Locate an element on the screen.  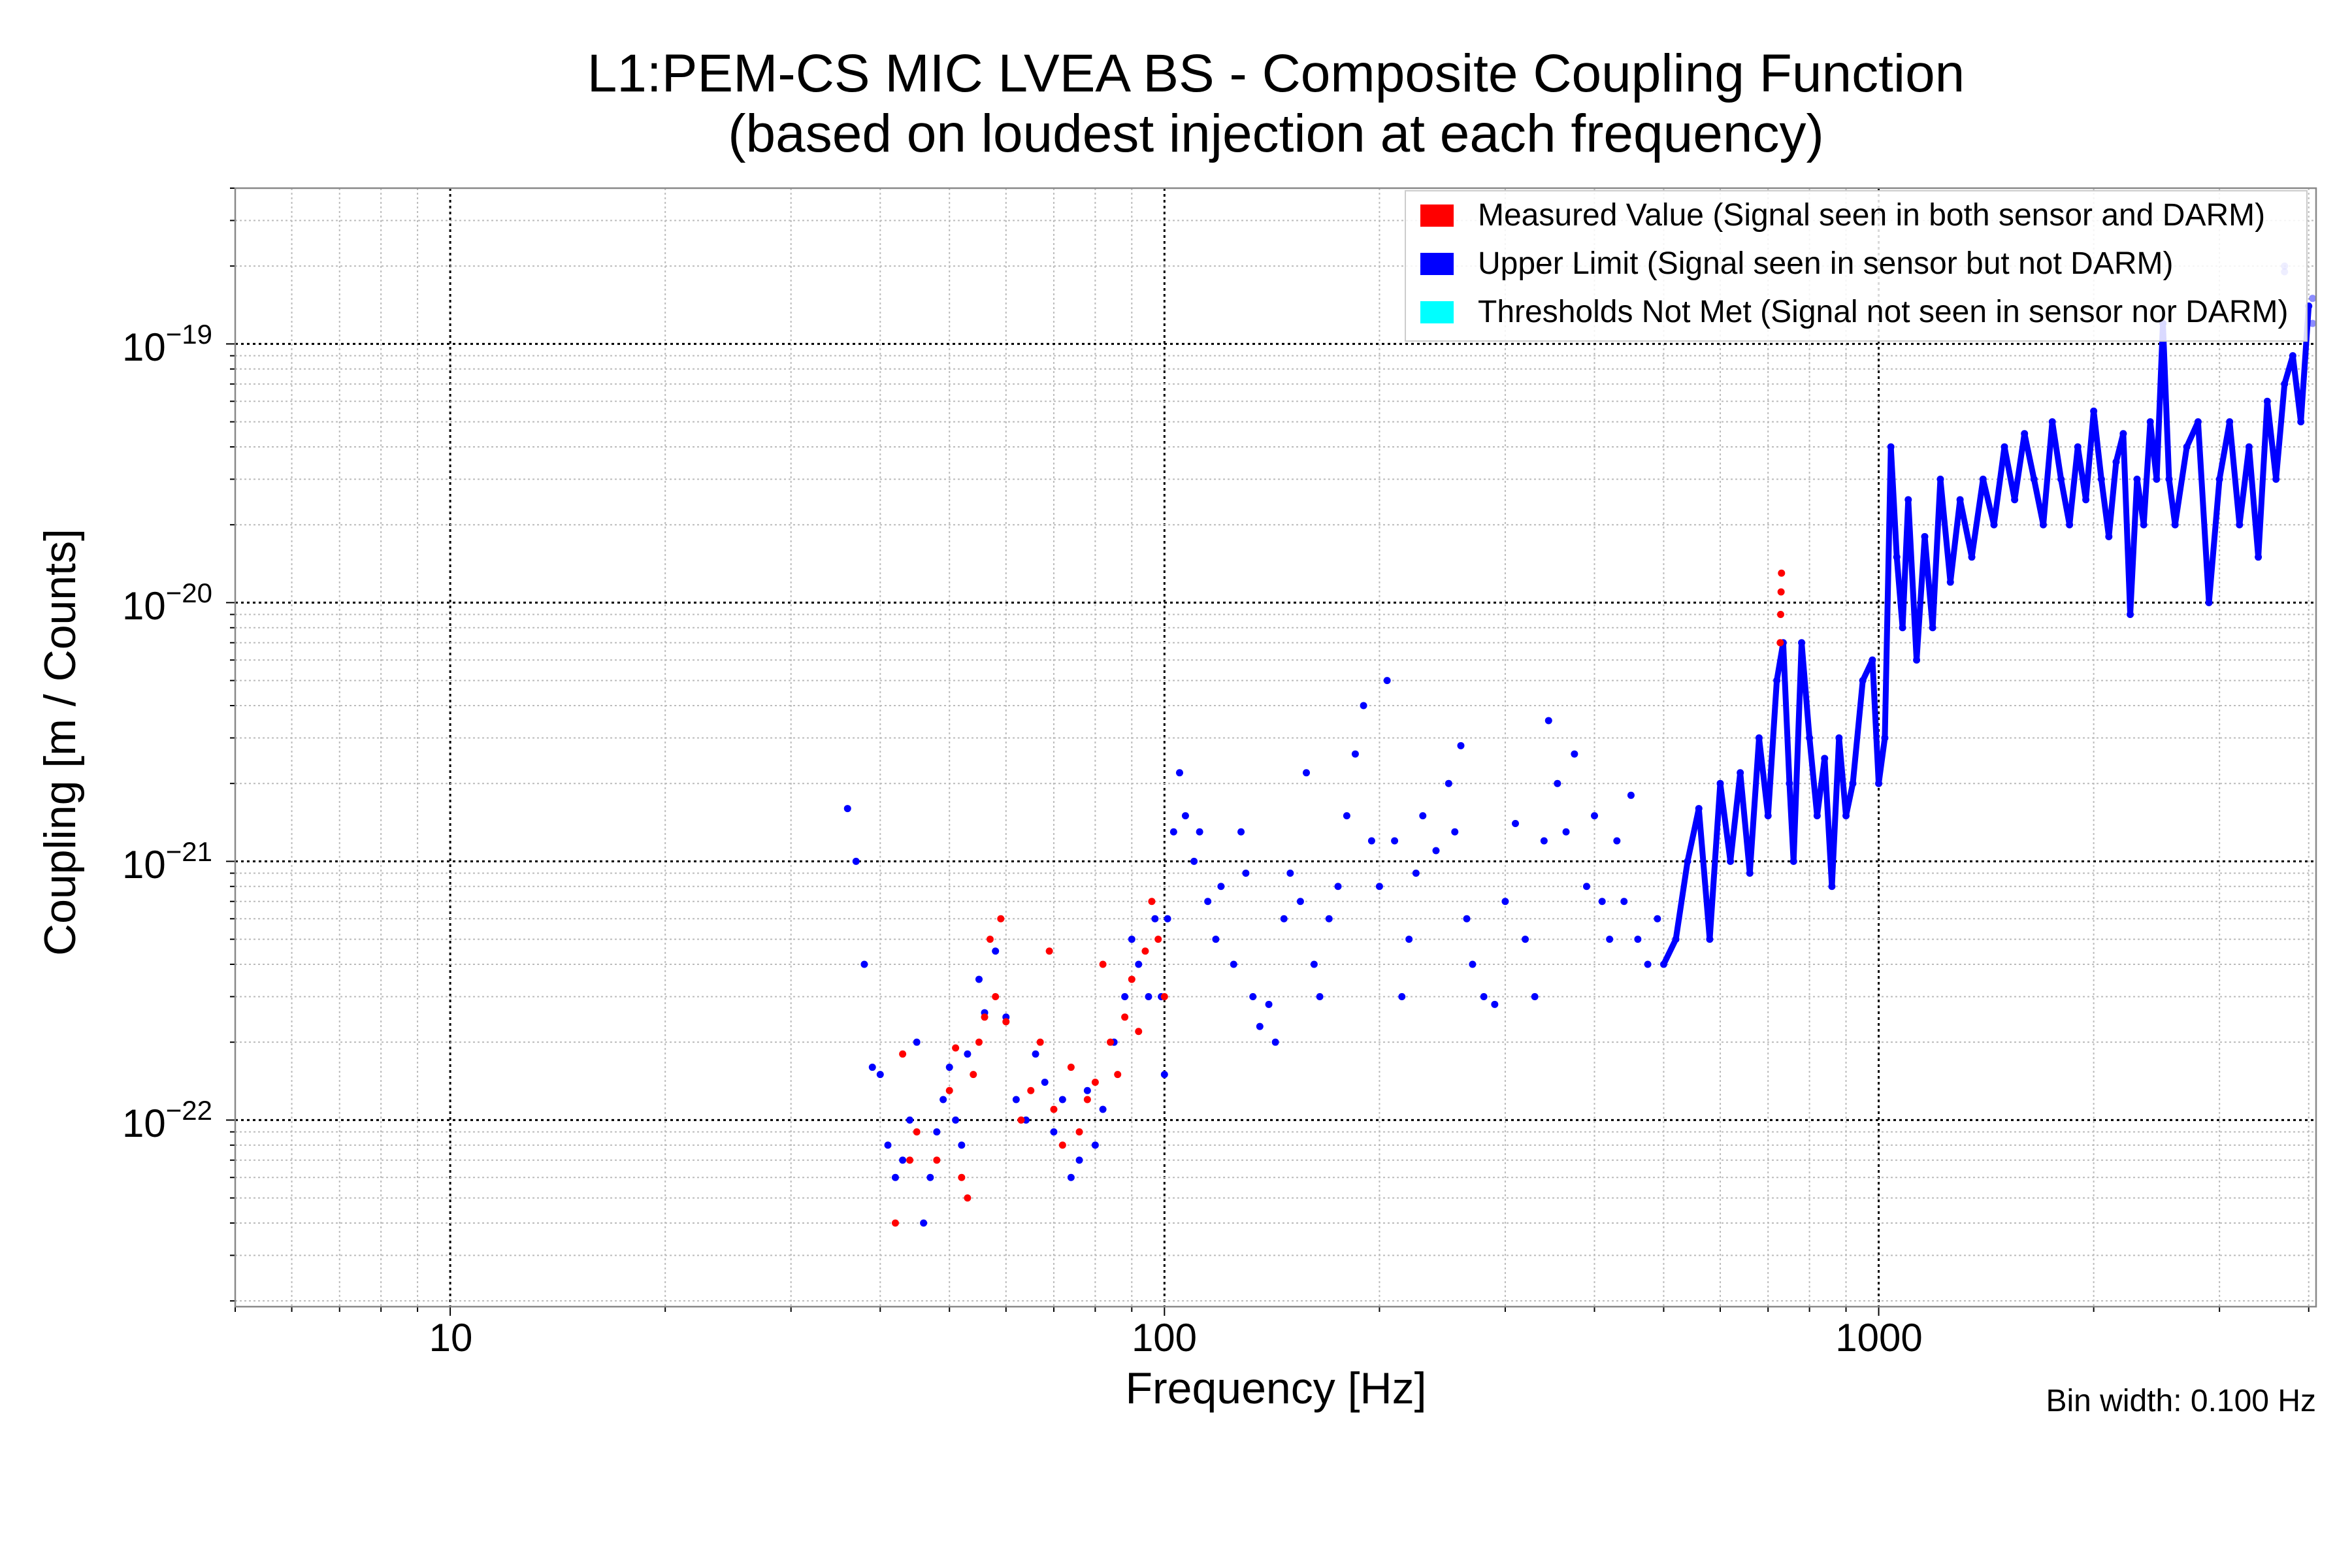
y-tick-label-1e-21: 10−21 is located at coordinates (167, 861).